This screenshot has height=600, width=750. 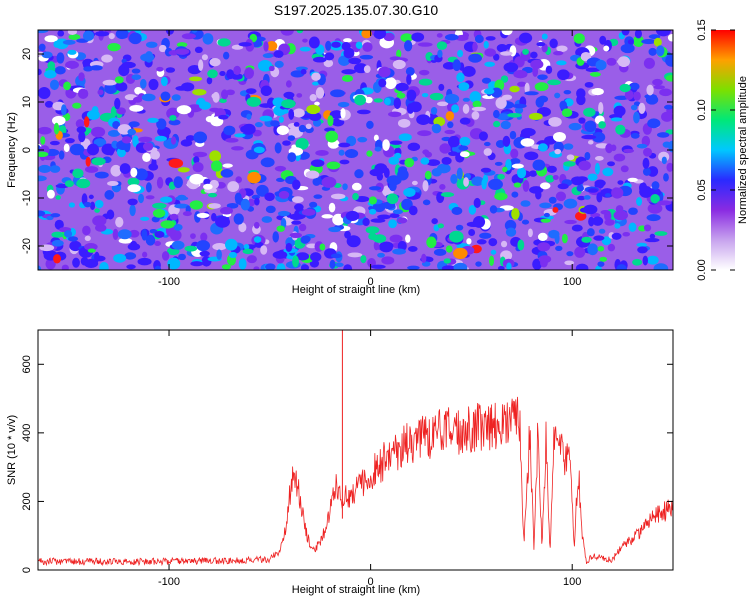 What do you see at coordinates (12, 150) in the screenshot?
I see `heatmap-y-axis-label: Frequency (Hz)` at bounding box center [12, 150].